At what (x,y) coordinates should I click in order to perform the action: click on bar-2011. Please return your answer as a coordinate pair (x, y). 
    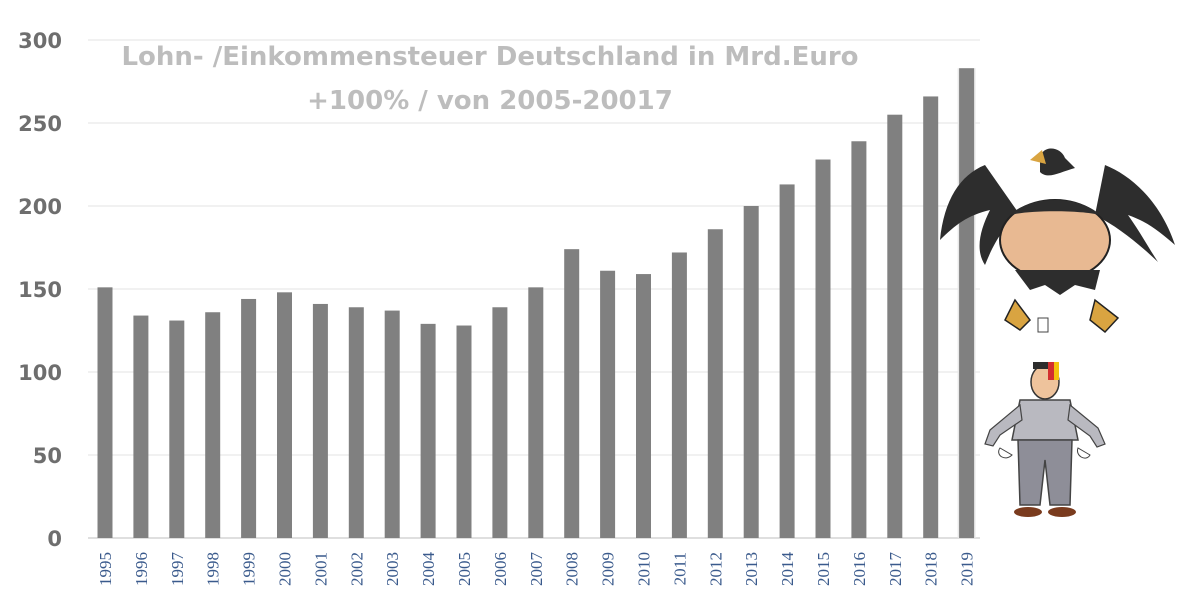
    Looking at the image, I should click on (679, 395).